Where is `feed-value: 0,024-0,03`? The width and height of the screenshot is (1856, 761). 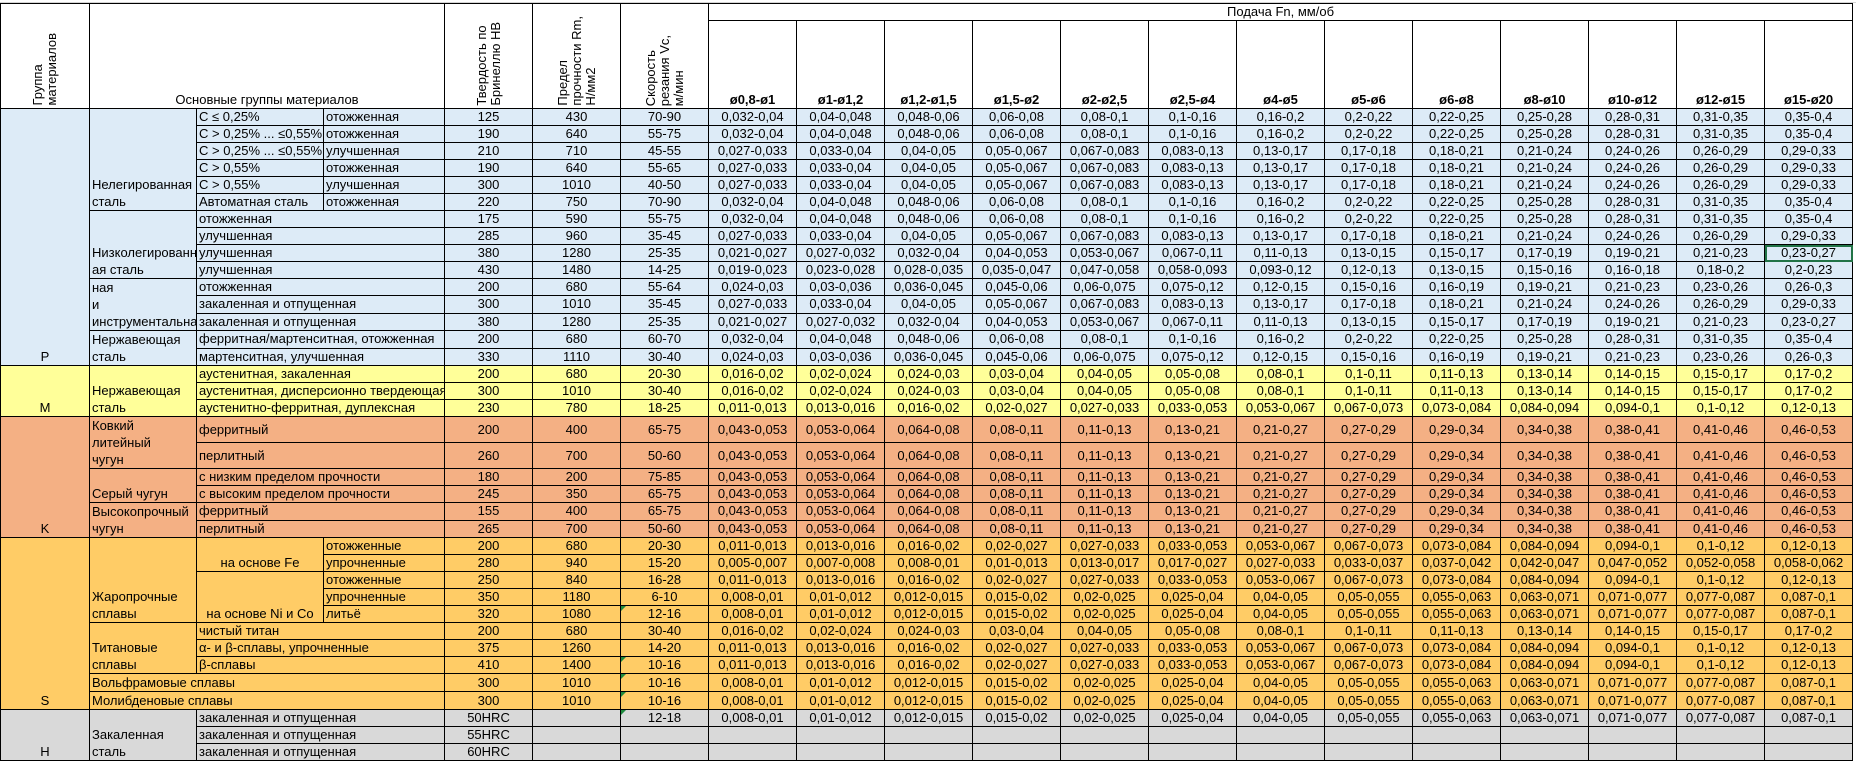
feed-value: 0,024-0,03 is located at coordinates (929, 631).